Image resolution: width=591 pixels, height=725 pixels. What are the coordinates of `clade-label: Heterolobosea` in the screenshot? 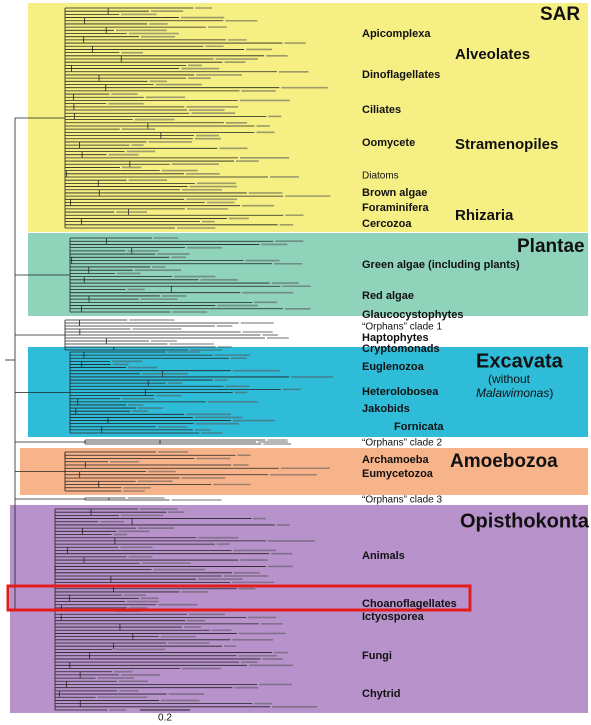 It's located at (400, 392).